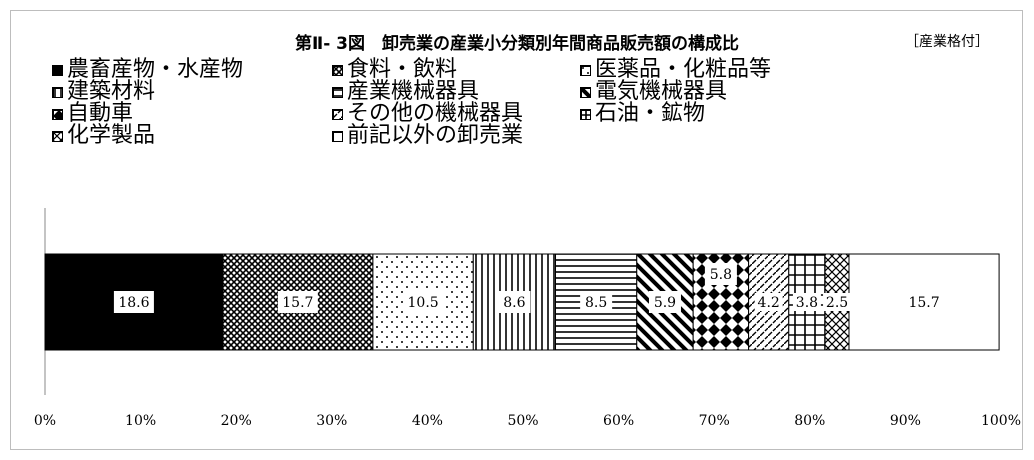  I want to click on legend-entry: その他の機械器具, so click(427, 114).